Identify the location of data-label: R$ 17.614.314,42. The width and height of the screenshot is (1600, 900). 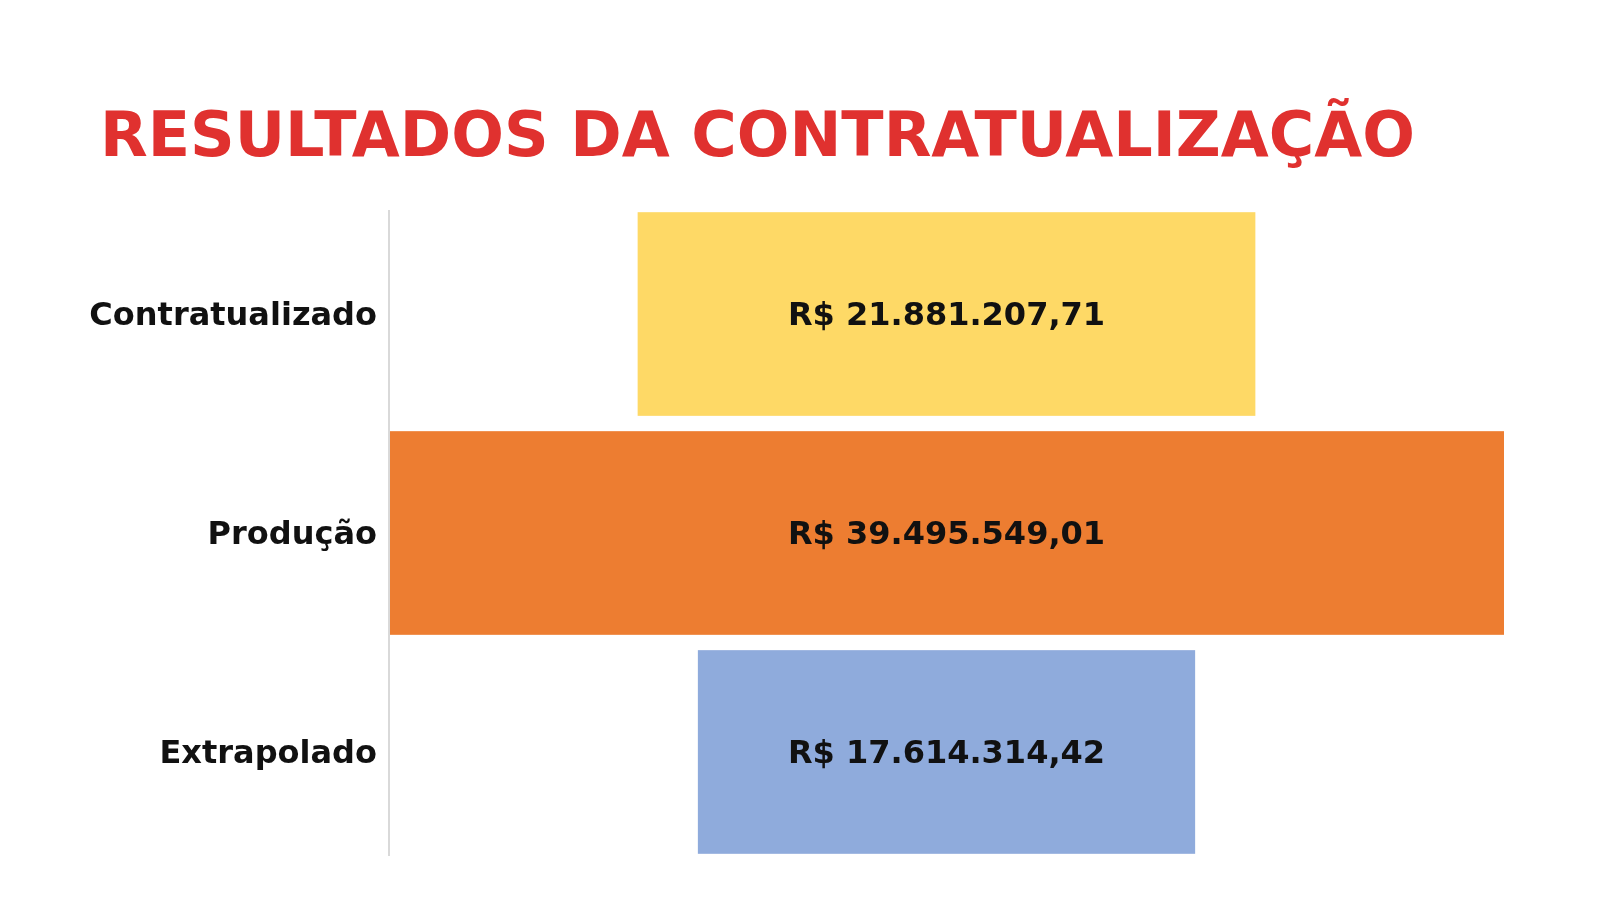
(946, 751).